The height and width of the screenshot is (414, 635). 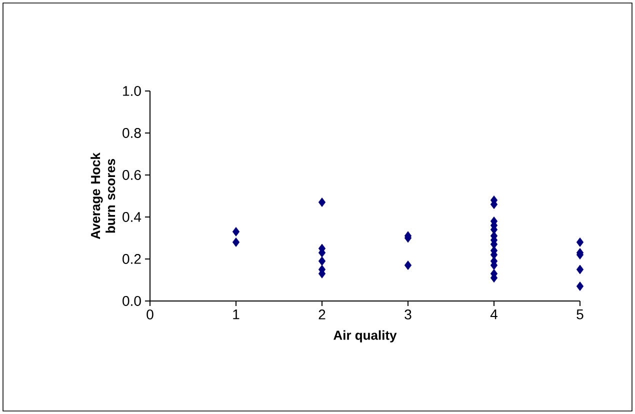 What do you see at coordinates (131, 175) in the screenshot?
I see `y-tick-label: 0.6` at bounding box center [131, 175].